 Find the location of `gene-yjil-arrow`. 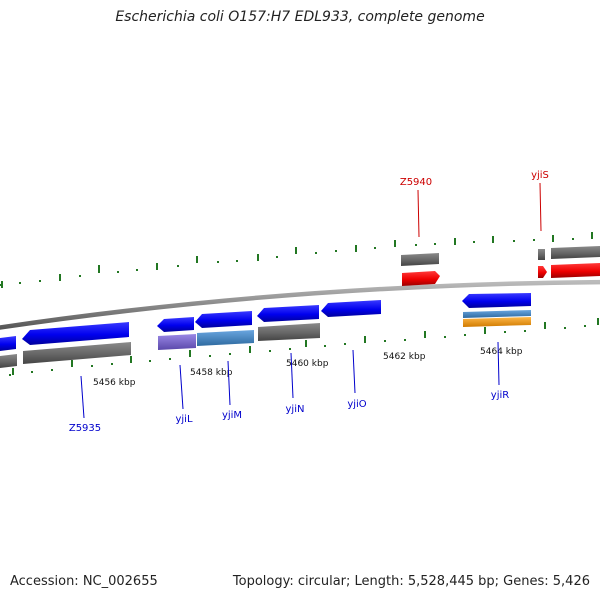

gene-yjil-arrow is located at coordinates (175, 324).